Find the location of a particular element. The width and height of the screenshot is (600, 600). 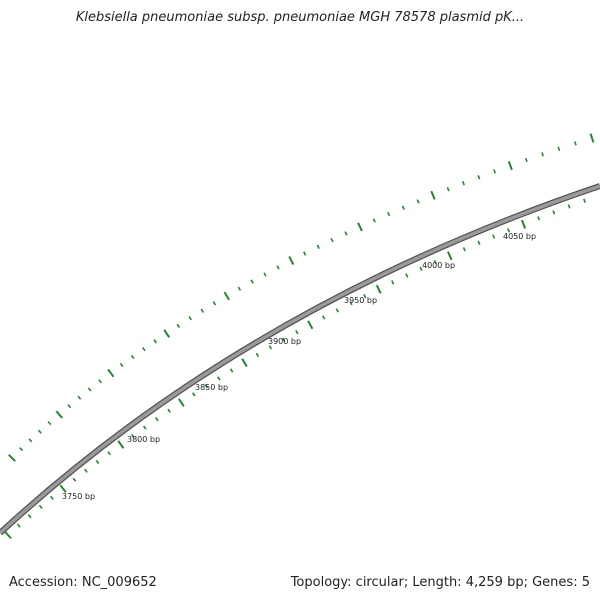

scale-label-3900: 3900 bp is located at coordinates (284, 341).